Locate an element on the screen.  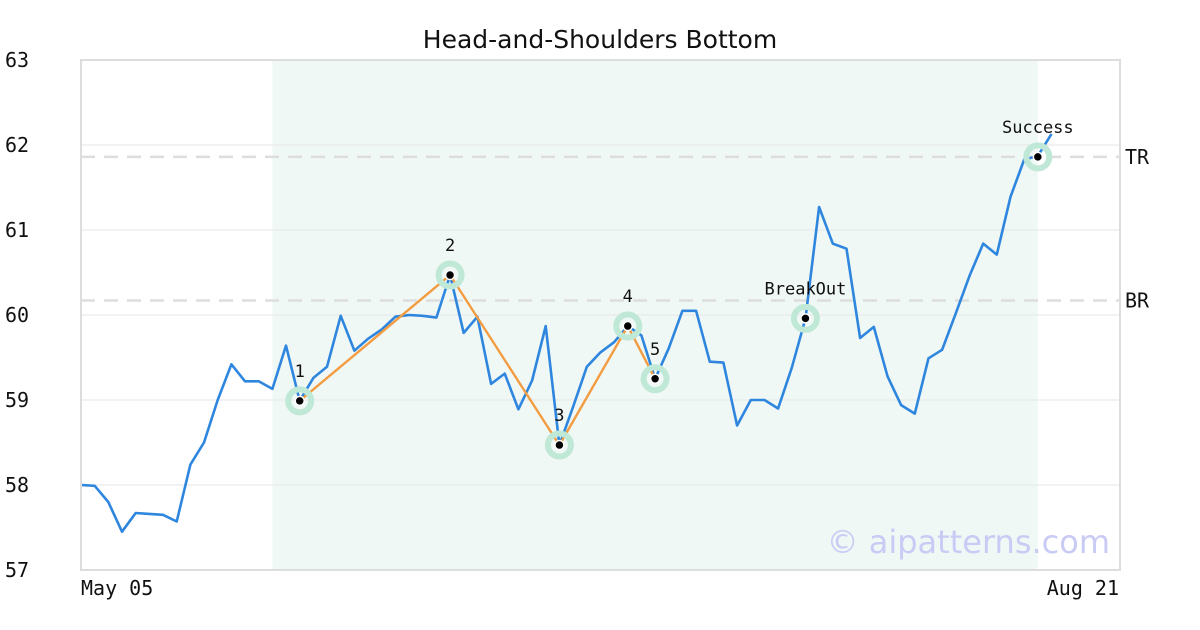
chart-title: Head-and-Shoulders Bottom is located at coordinates (600, 39).